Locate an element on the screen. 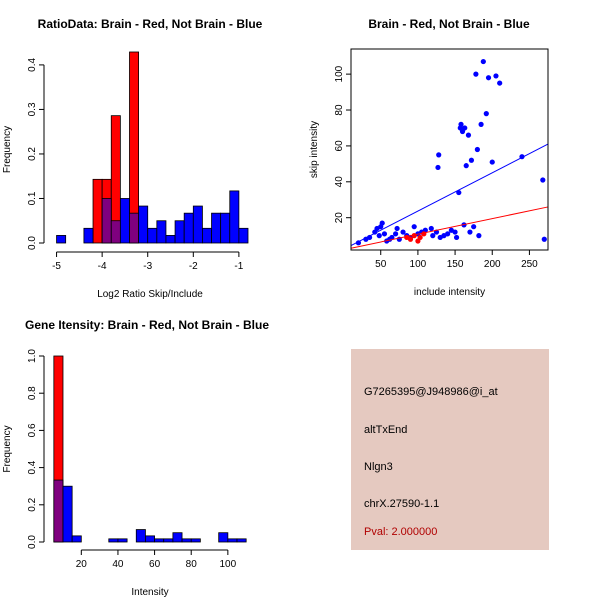 The image size is (600, 600). probe-id: G7265395@J948986@i_at is located at coordinates (431, 392).